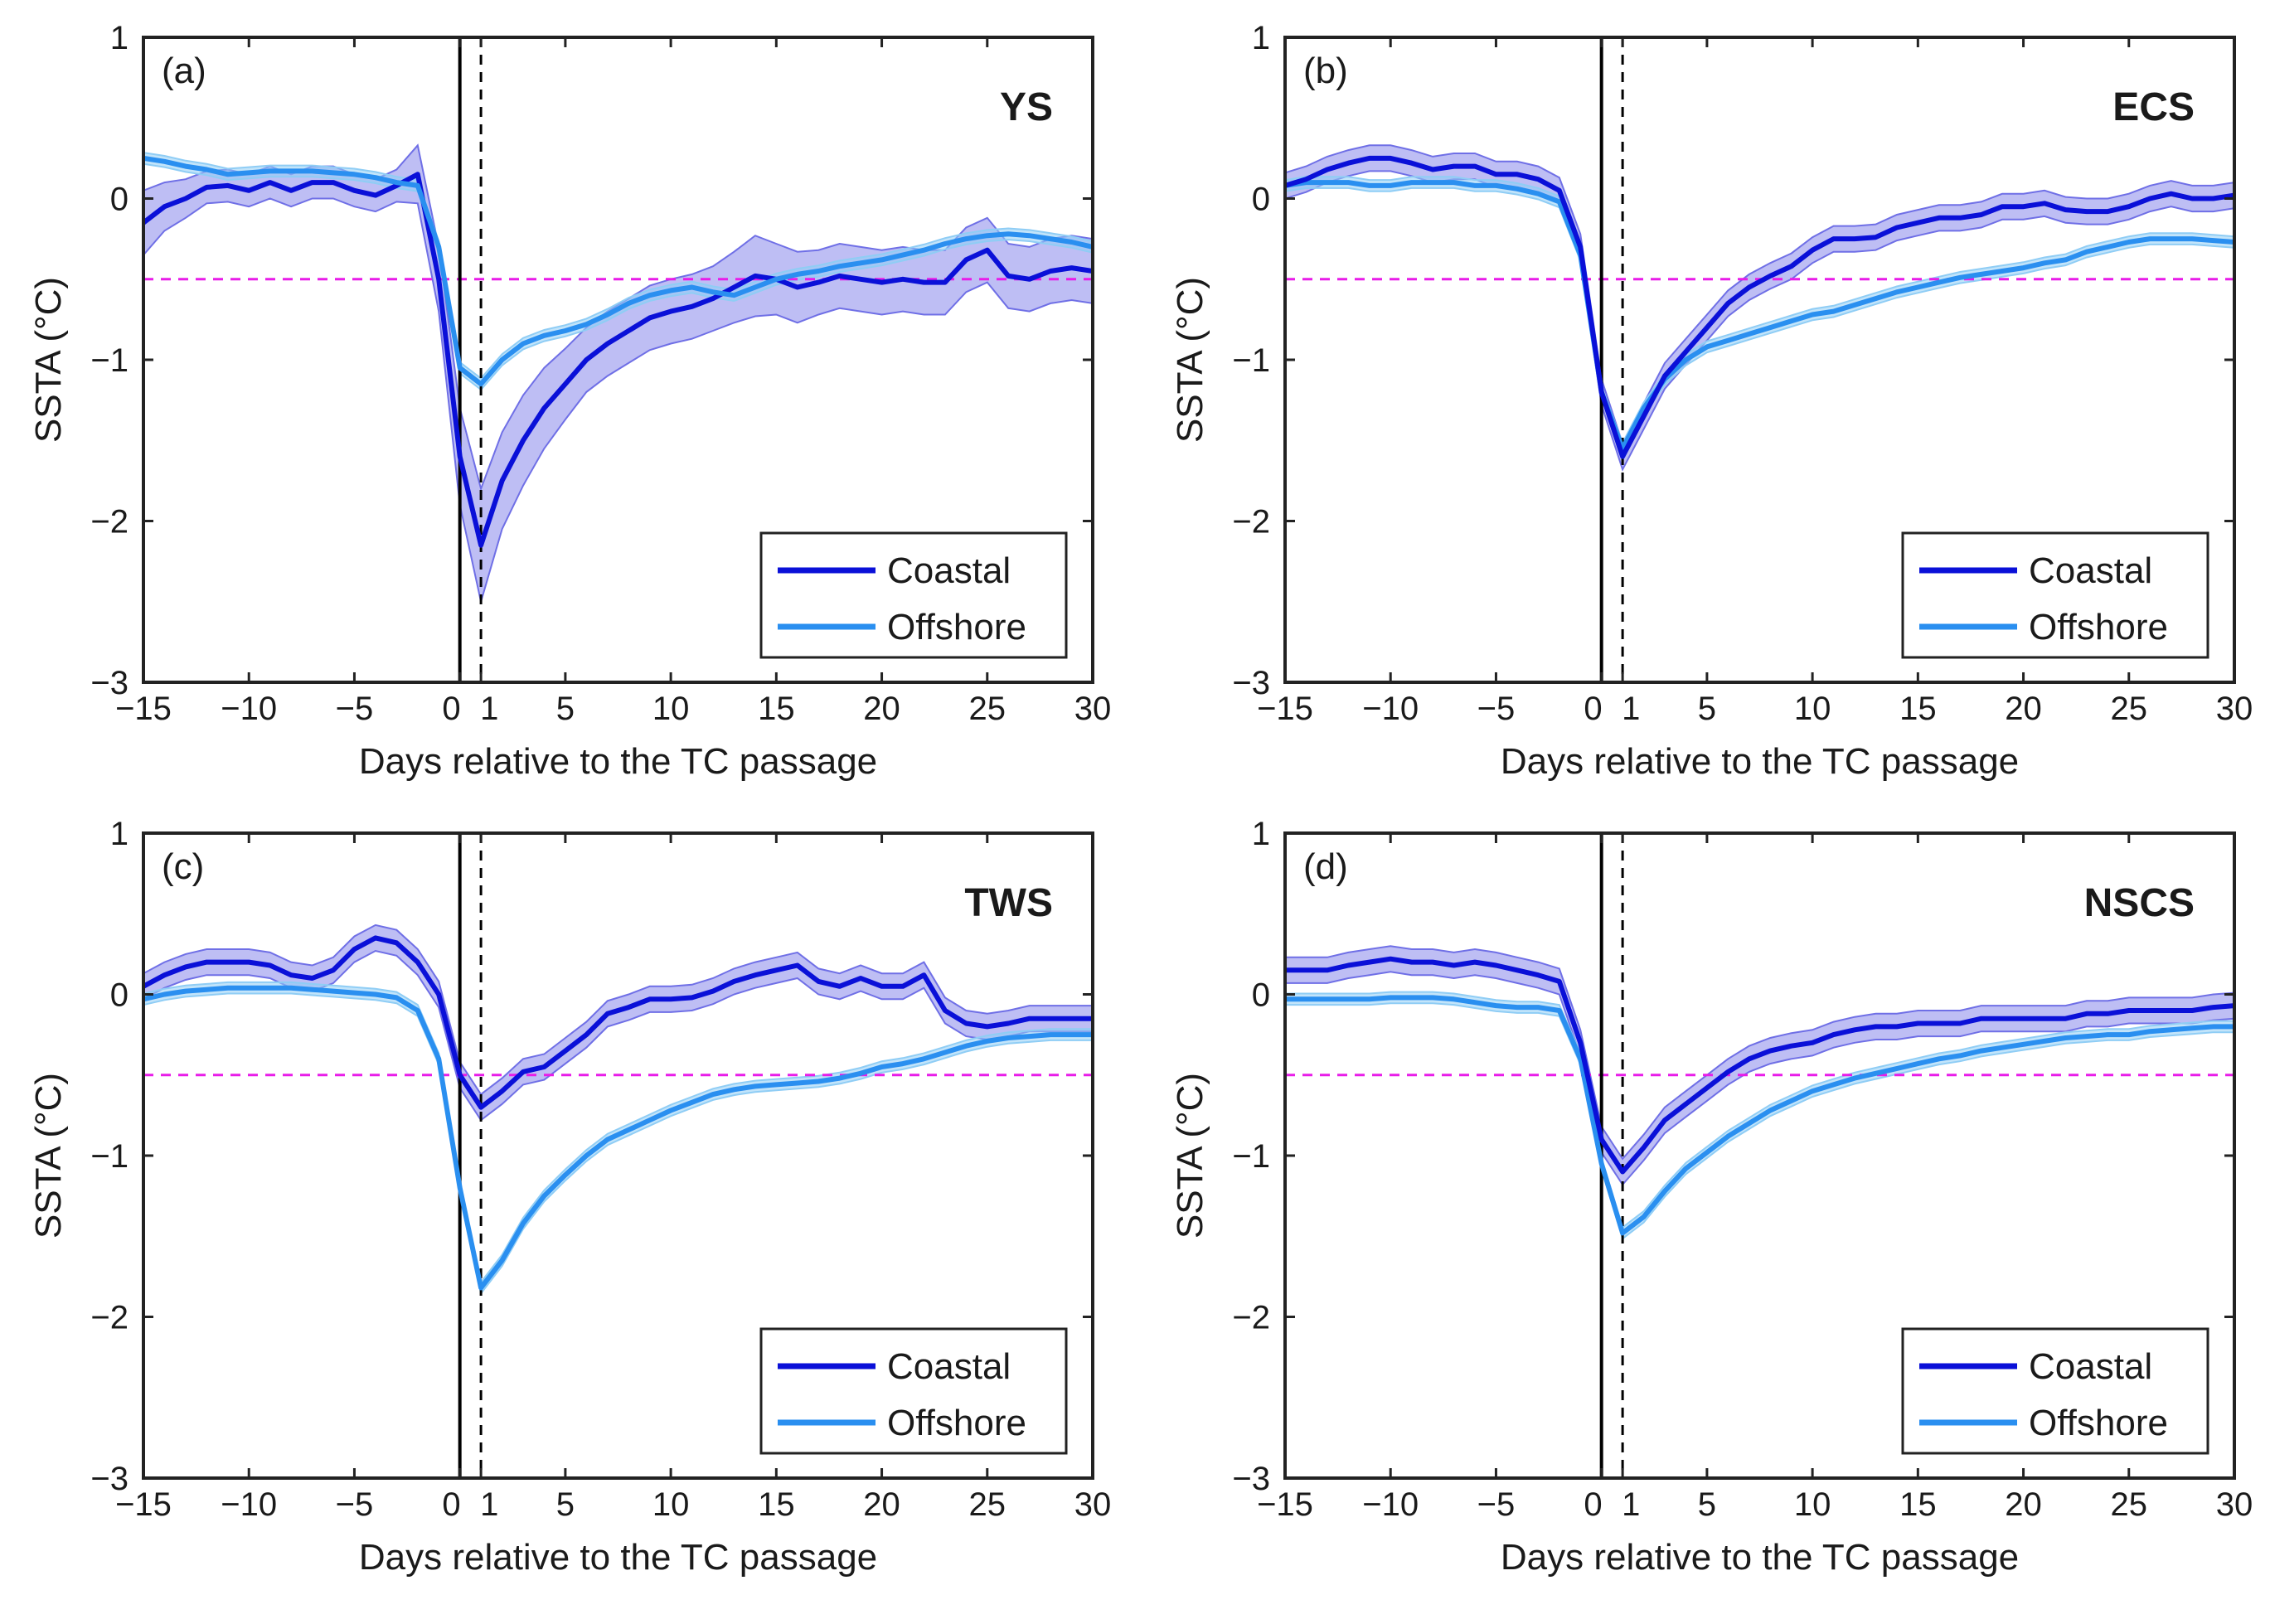  Describe the element at coordinates (1325, 71) in the screenshot. I see `panel-label: (b)` at that location.